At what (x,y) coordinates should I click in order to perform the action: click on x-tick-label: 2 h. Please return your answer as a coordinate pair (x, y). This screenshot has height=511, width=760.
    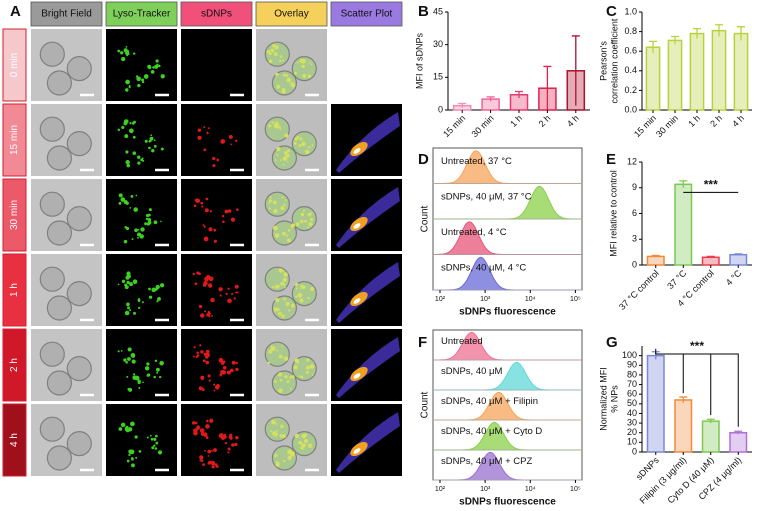
    Looking at the image, I should click on (545, 121).